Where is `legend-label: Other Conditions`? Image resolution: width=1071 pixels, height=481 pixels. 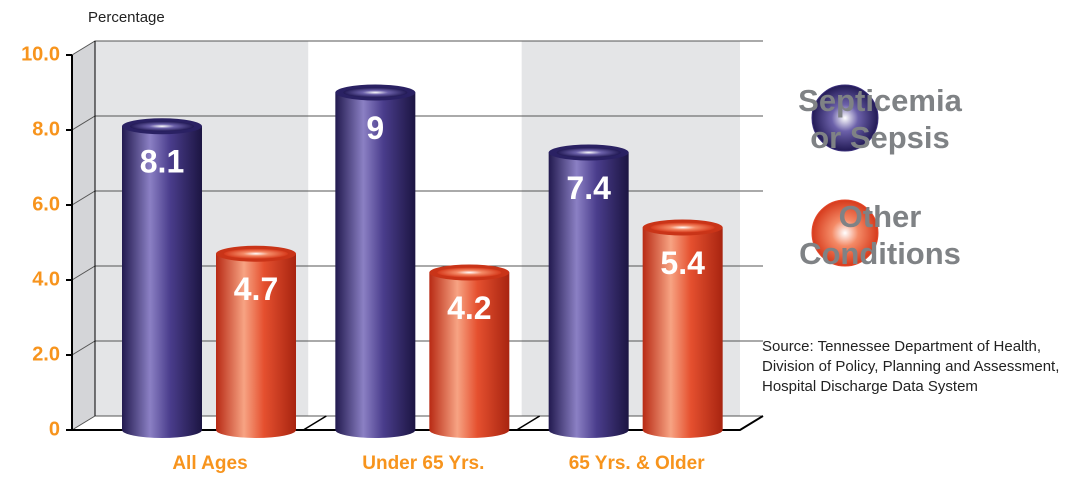
legend-label: Other Conditions is located at coordinates (880, 235).